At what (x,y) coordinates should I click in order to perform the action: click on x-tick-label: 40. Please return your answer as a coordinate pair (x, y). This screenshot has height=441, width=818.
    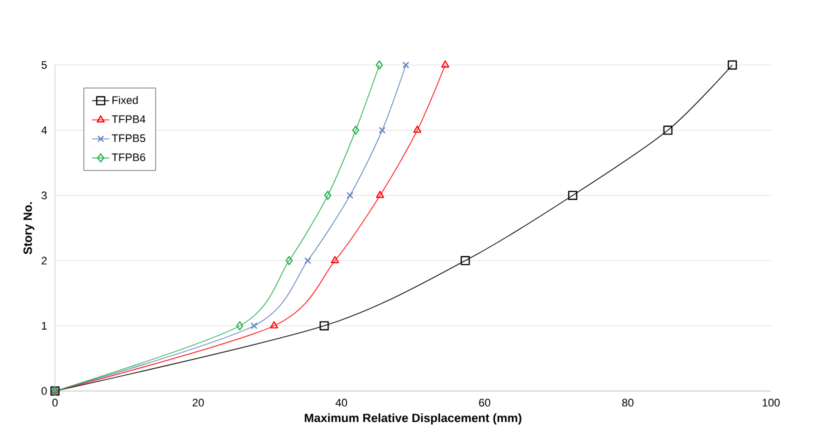
    Looking at the image, I should click on (342, 402).